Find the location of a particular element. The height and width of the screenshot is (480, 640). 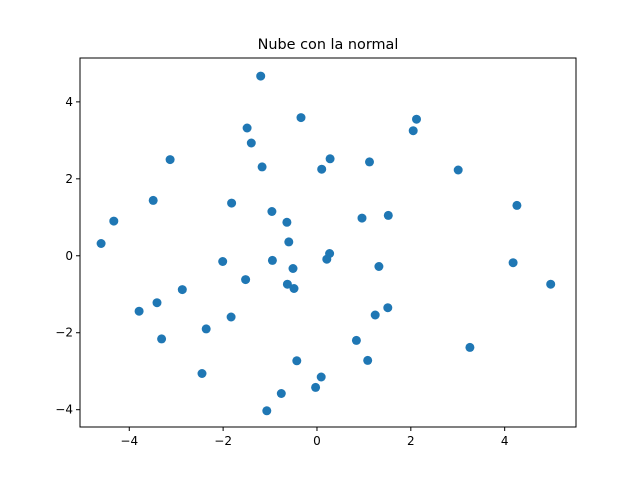

x-tick-label: −4 is located at coordinates (129, 441).